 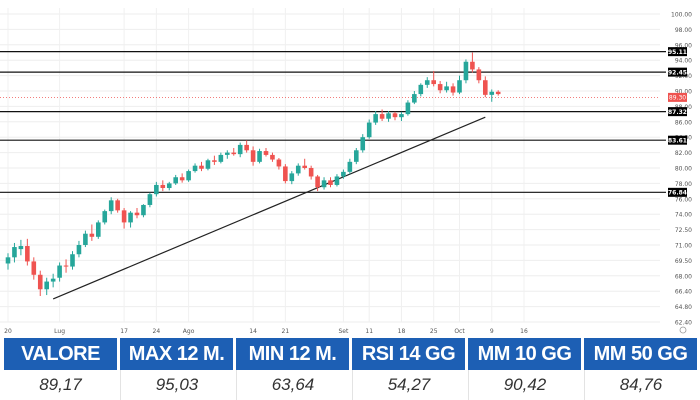 What do you see at coordinates (683, 61) in the screenshot?
I see `y-tick-label: 94.00` at bounding box center [683, 61].